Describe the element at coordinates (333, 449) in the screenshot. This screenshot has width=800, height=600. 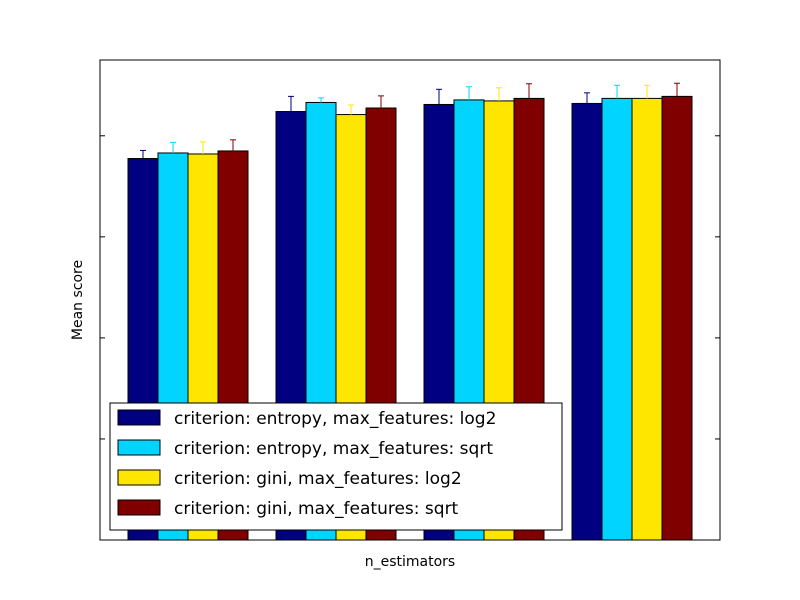
I see `legend-label-1: criterion: entropy, max_features: sqrt` at that location.